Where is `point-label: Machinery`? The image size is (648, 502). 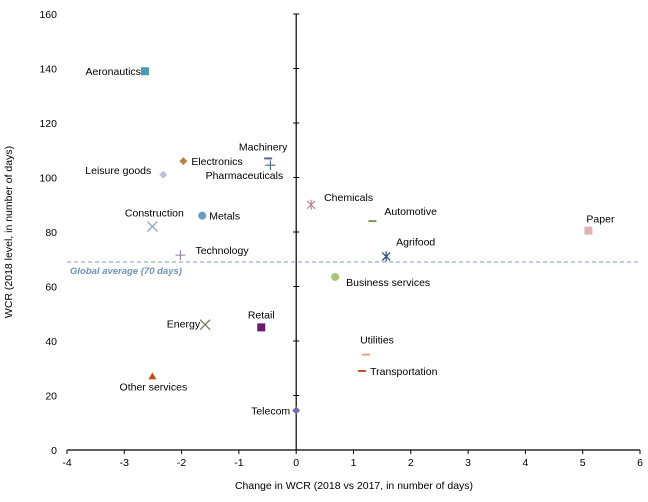 point-label: Machinery is located at coordinates (263, 147).